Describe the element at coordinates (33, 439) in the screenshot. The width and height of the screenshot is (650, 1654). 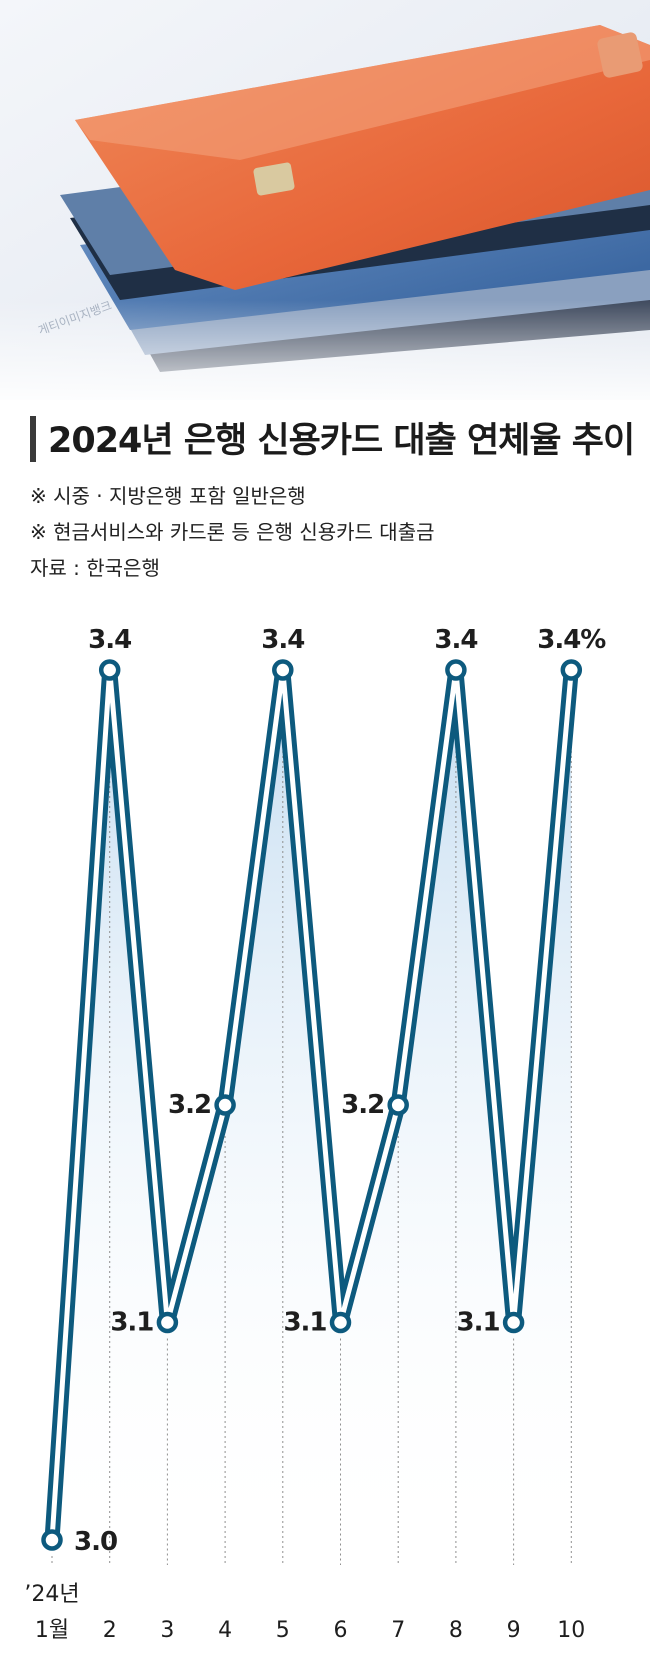
I see `title-accent-bar` at that location.